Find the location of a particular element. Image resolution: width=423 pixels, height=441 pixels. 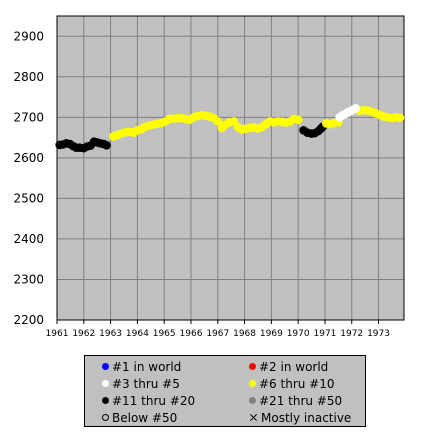

legend-item: #3 thru #5 is located at coordinates (141, 383).